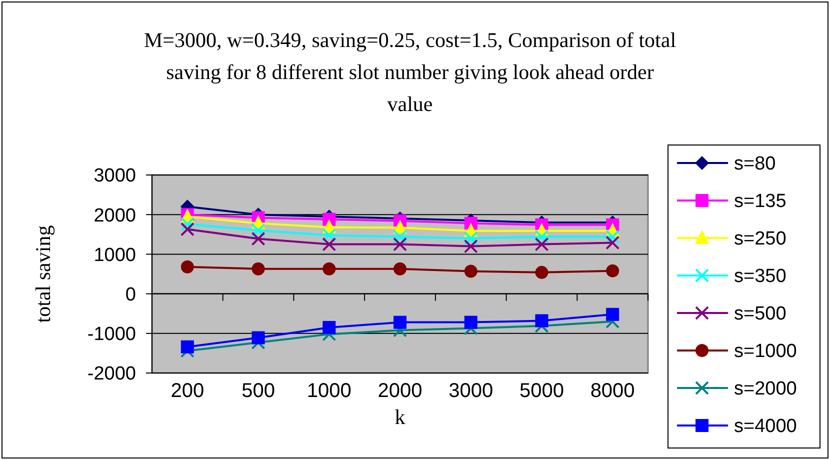 This screenshot has height=460, width=830. Describe the element at coordinates (130, 295) in the screenshot. I see `y-tick-label: 0` at that location.